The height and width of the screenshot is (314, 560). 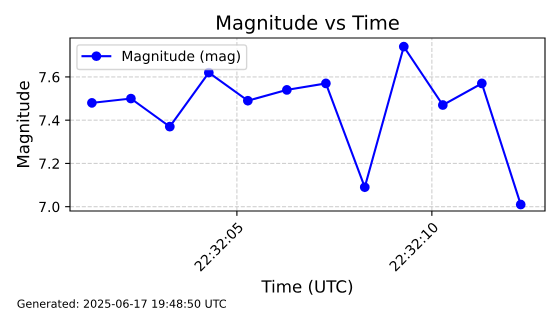 I want to click on chart-title: Magnitude vs Time, so click(x=308, y=24).